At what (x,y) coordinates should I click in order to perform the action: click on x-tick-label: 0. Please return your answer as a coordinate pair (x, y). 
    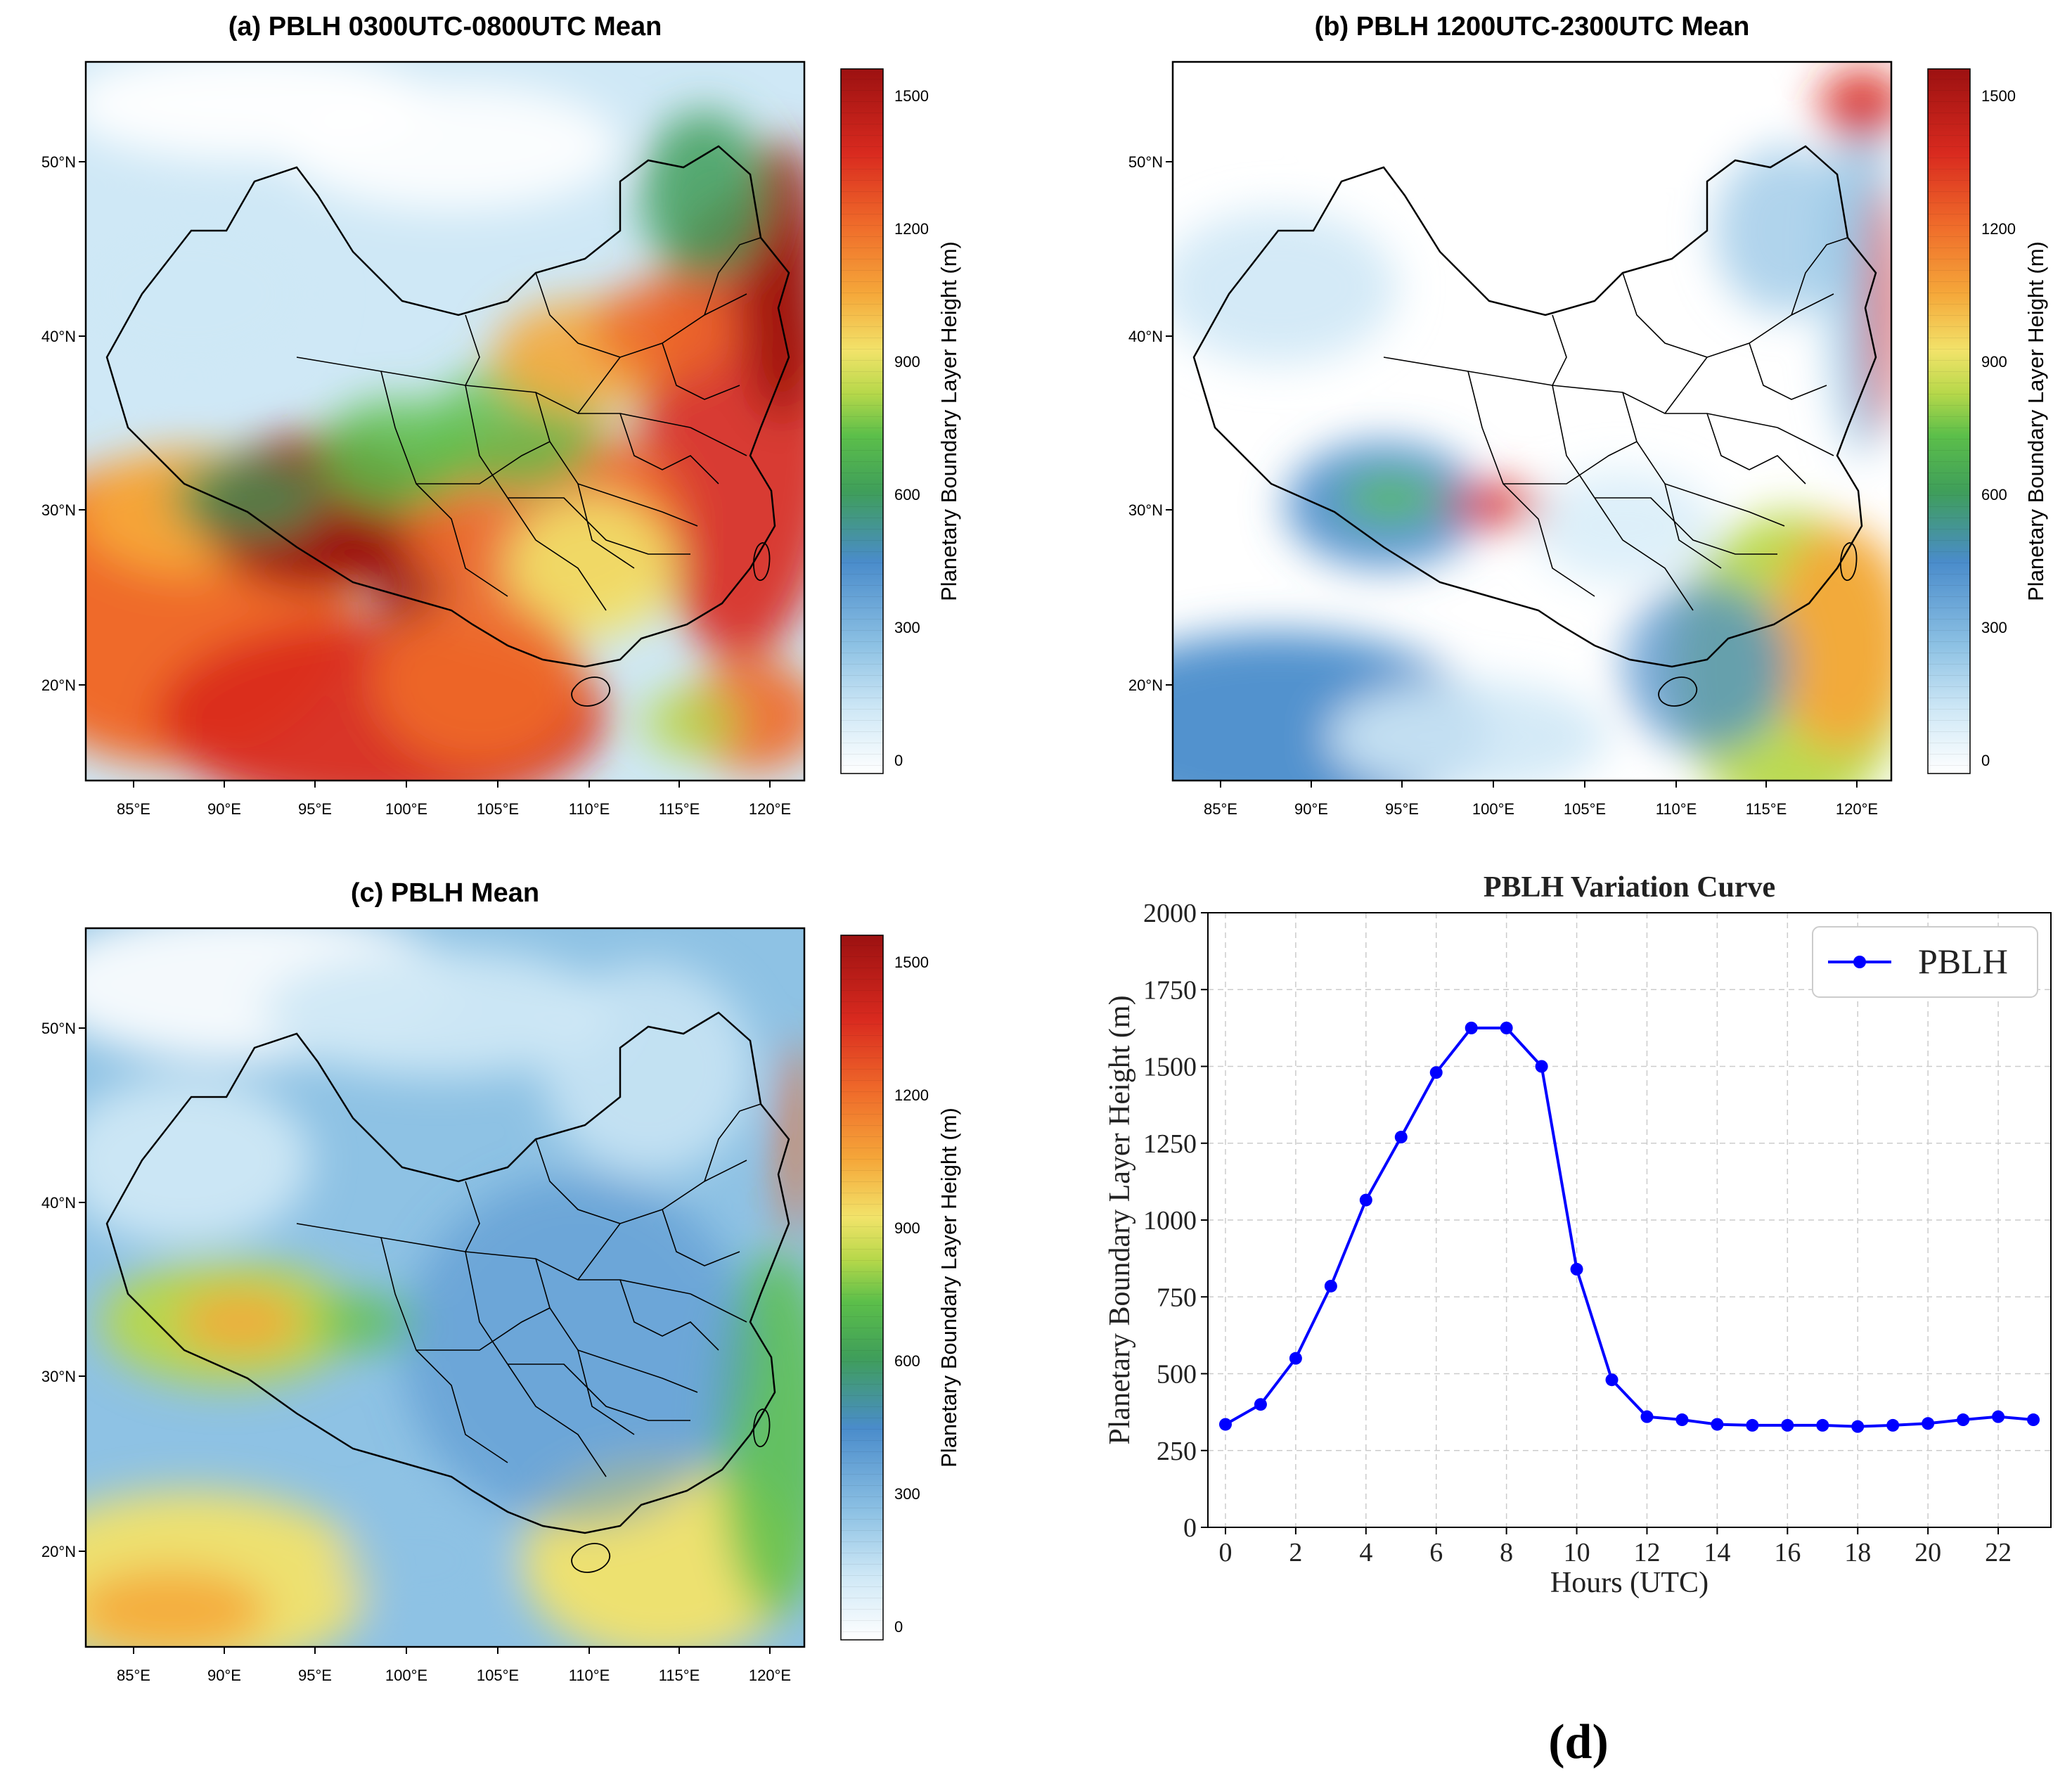
    Looking at the image, I should click on (1225, 1552).